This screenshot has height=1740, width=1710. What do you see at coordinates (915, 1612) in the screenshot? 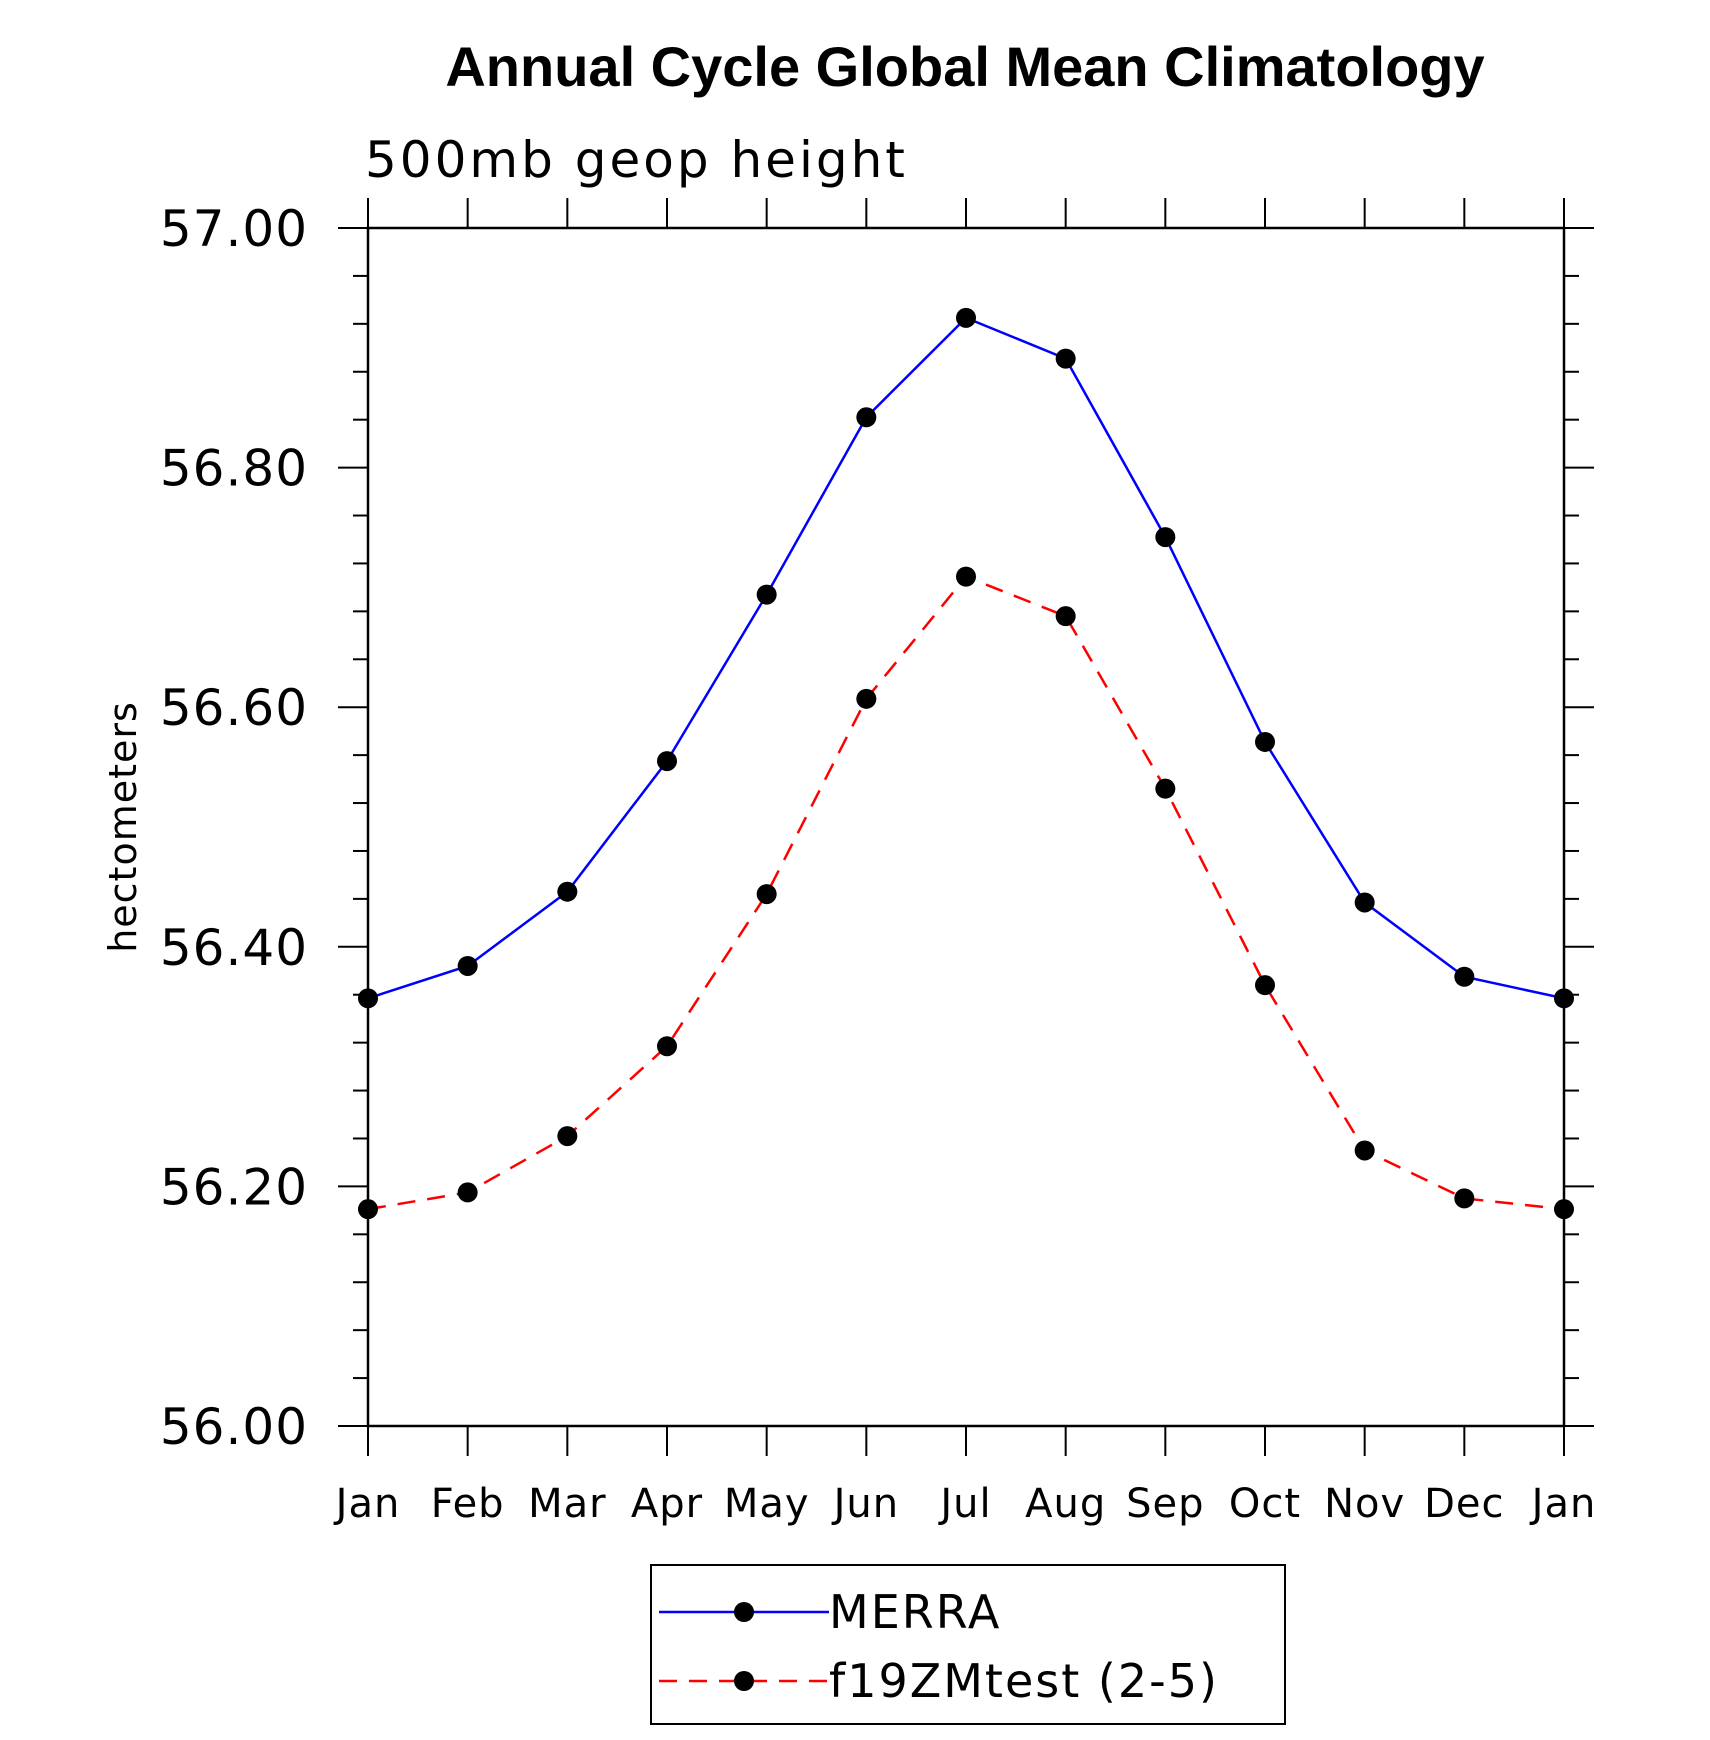
I see `legend-label-merra: MERRA` at bounding box center [915, 1612].